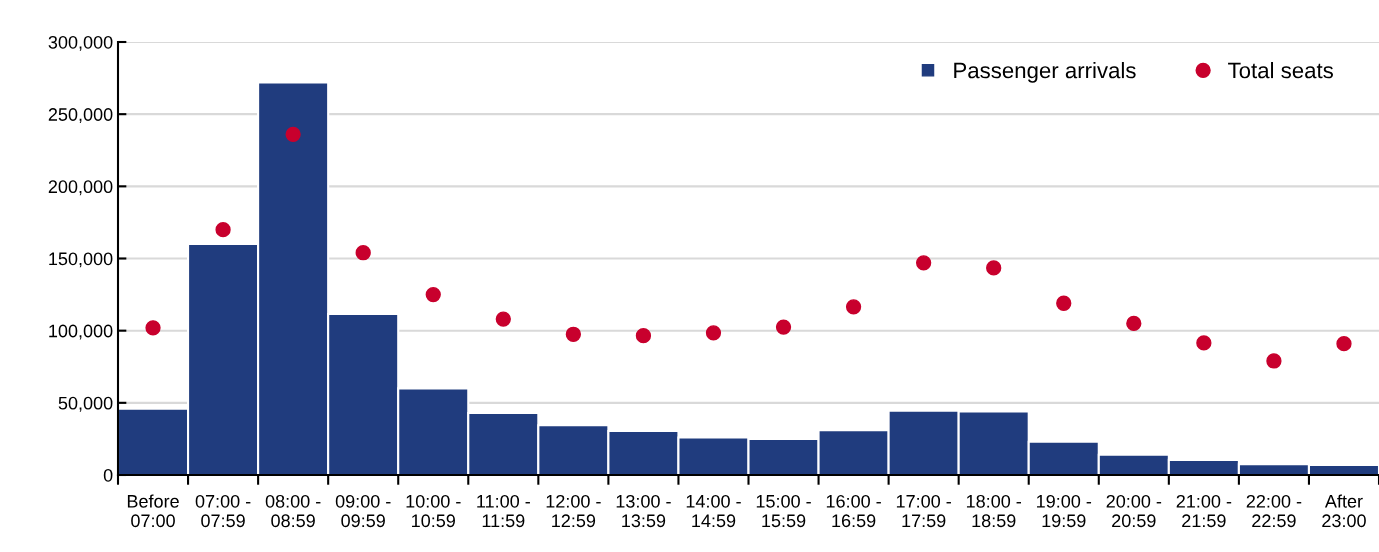 This screenshot has height=552, width=1379. I want to click on x-tick-label: 10:00 - 10:59, so click(433, 511).